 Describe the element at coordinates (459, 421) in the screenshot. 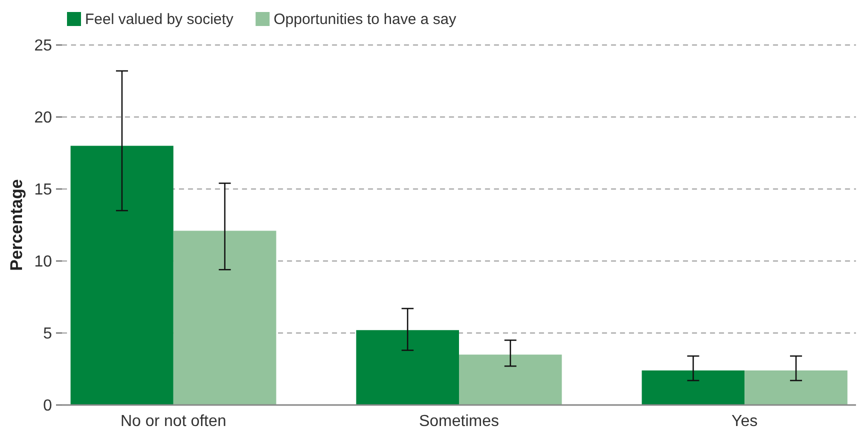

I see `x-tick-label: Sometimes` at that location.